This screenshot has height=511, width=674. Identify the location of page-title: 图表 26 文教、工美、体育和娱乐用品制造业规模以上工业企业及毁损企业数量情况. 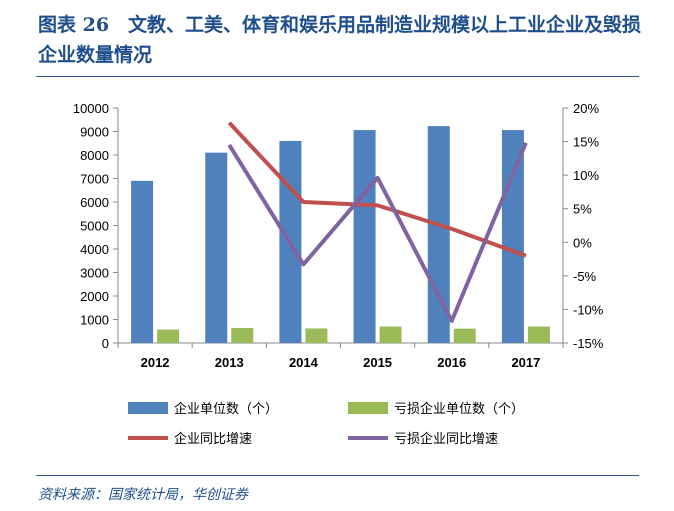
(340, 40).